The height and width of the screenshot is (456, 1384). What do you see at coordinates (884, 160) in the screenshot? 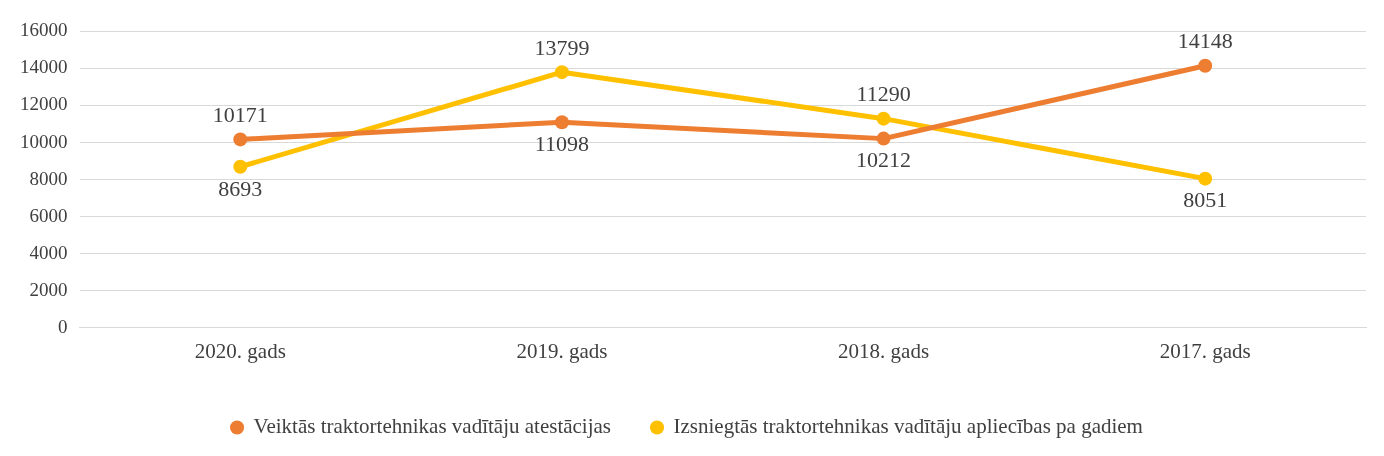
I see `data-label: 10212` at bounding box center [884, 160].